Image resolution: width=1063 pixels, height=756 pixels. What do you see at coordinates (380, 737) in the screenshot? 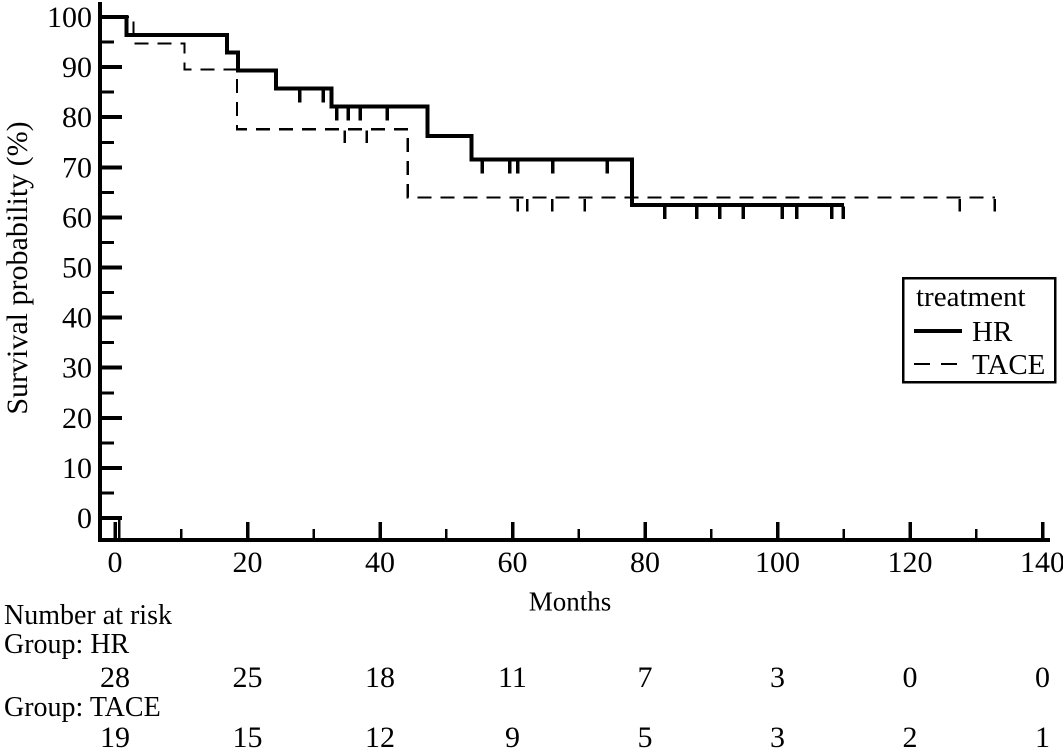
I see `risk-count-group-tace-40: 12` at bounding box center [380, 737].